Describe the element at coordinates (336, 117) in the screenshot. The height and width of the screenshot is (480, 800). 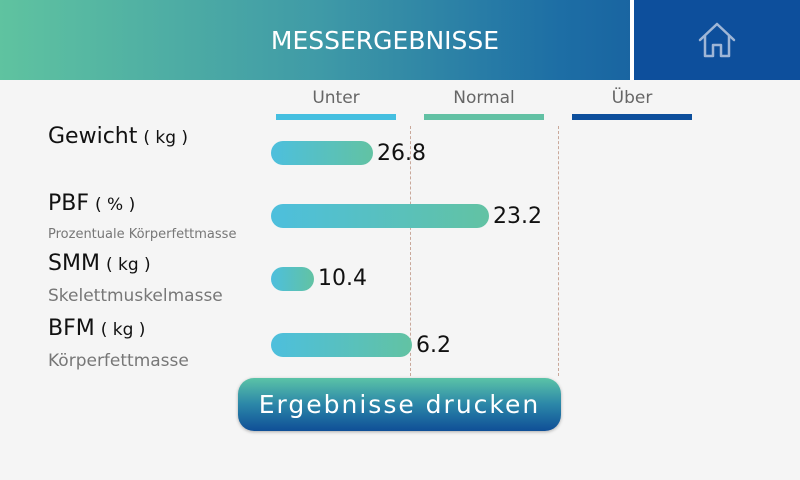
I see `range-bar-unter` at that location.